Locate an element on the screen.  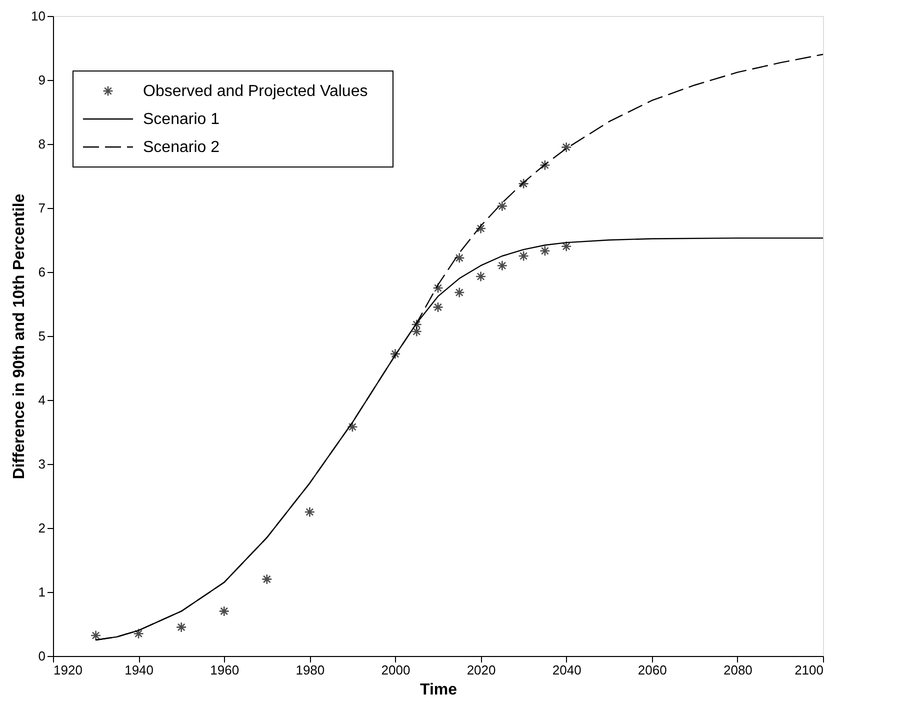
y-tick-label: 3 is located at coordinates (42, 464).